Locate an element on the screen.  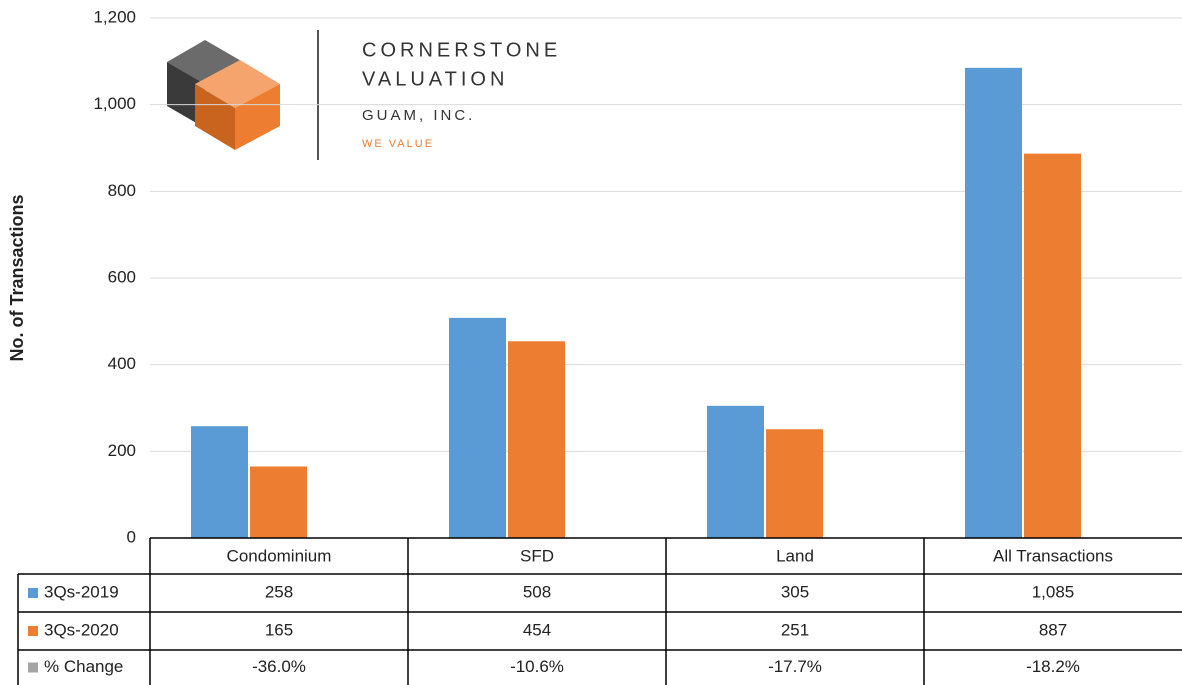
logo-tagline: WE VALUE is located at coordinates (398, 144).